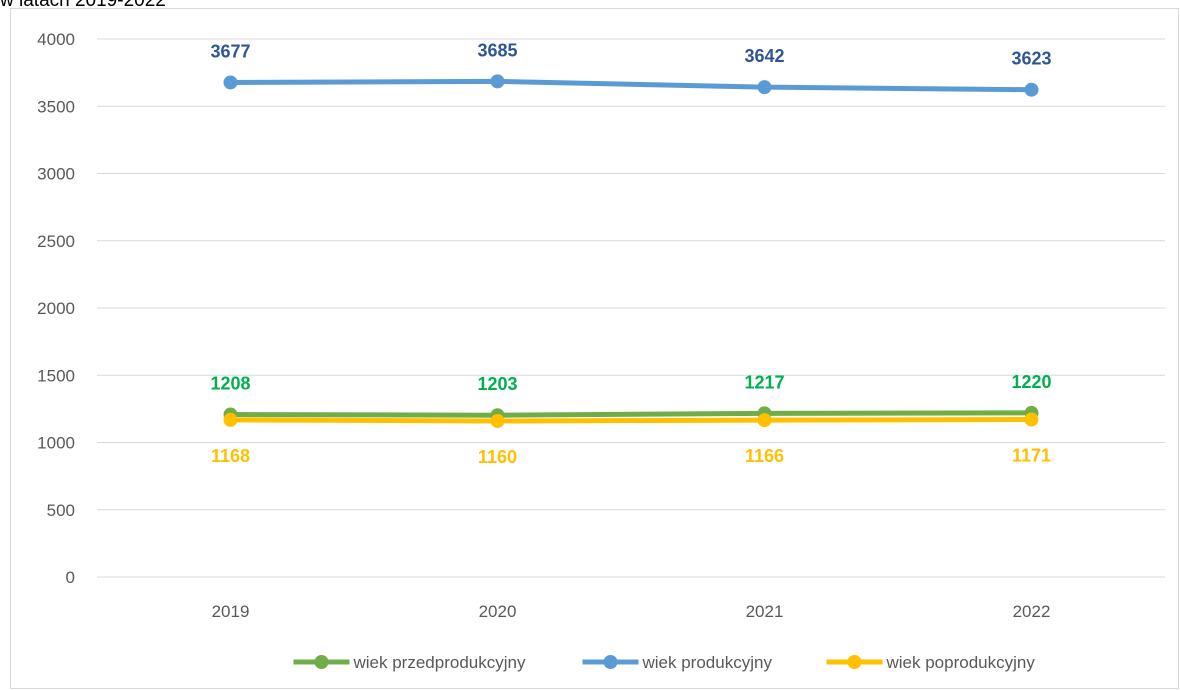 Image resolution: width=1180 pixels, height=690 pixels. I want to click on y-tick-label: 4000, so click(56, 39).